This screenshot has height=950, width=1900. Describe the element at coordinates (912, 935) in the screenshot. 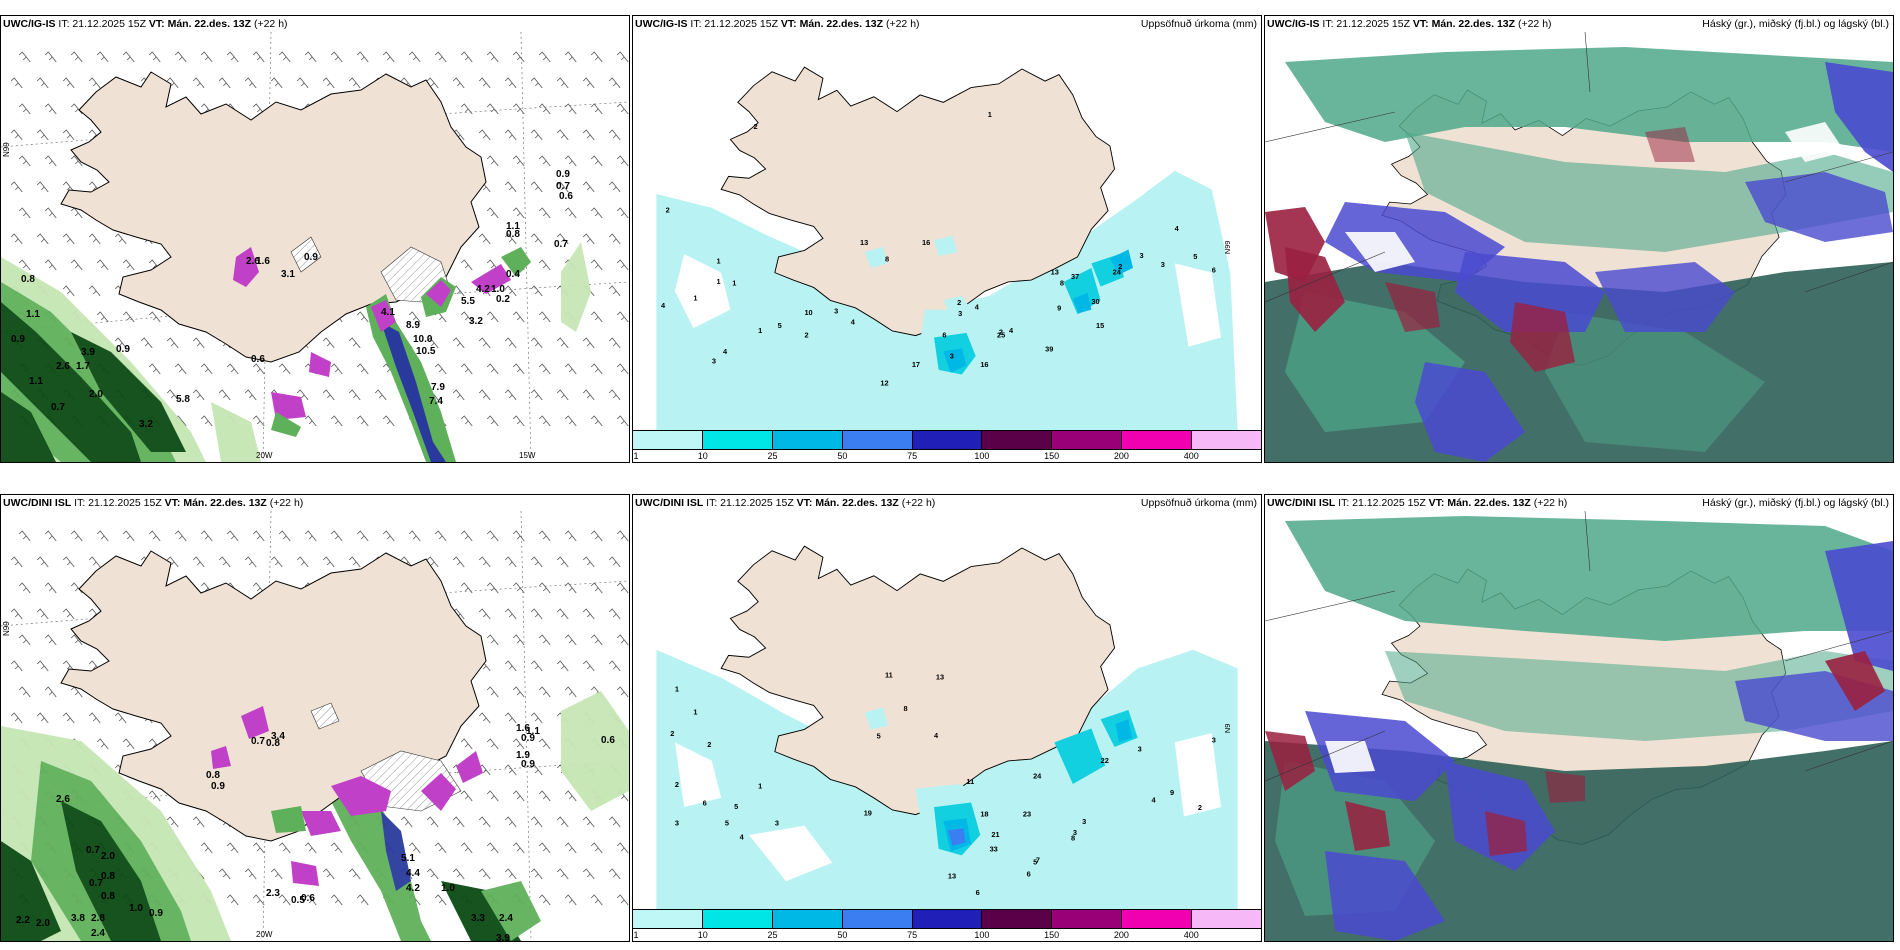

I see `colorbar-tick-label: 75` at that location.